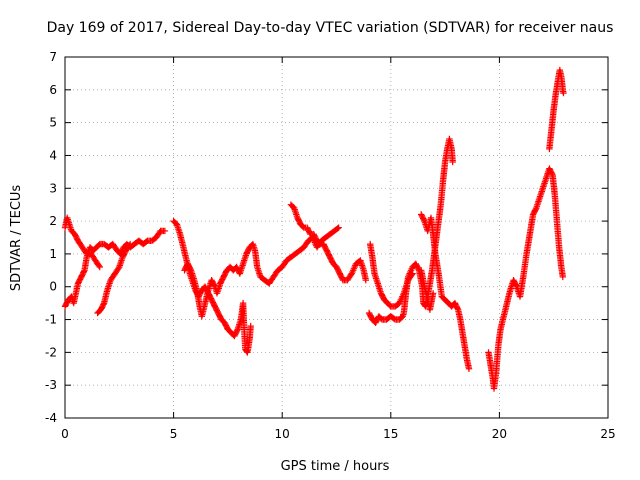 The height and width of the screenshot is (480, 640). Describe the element at coordinates (607, 434) in the screenshot. I see `x-tick-label: 25` at that location.